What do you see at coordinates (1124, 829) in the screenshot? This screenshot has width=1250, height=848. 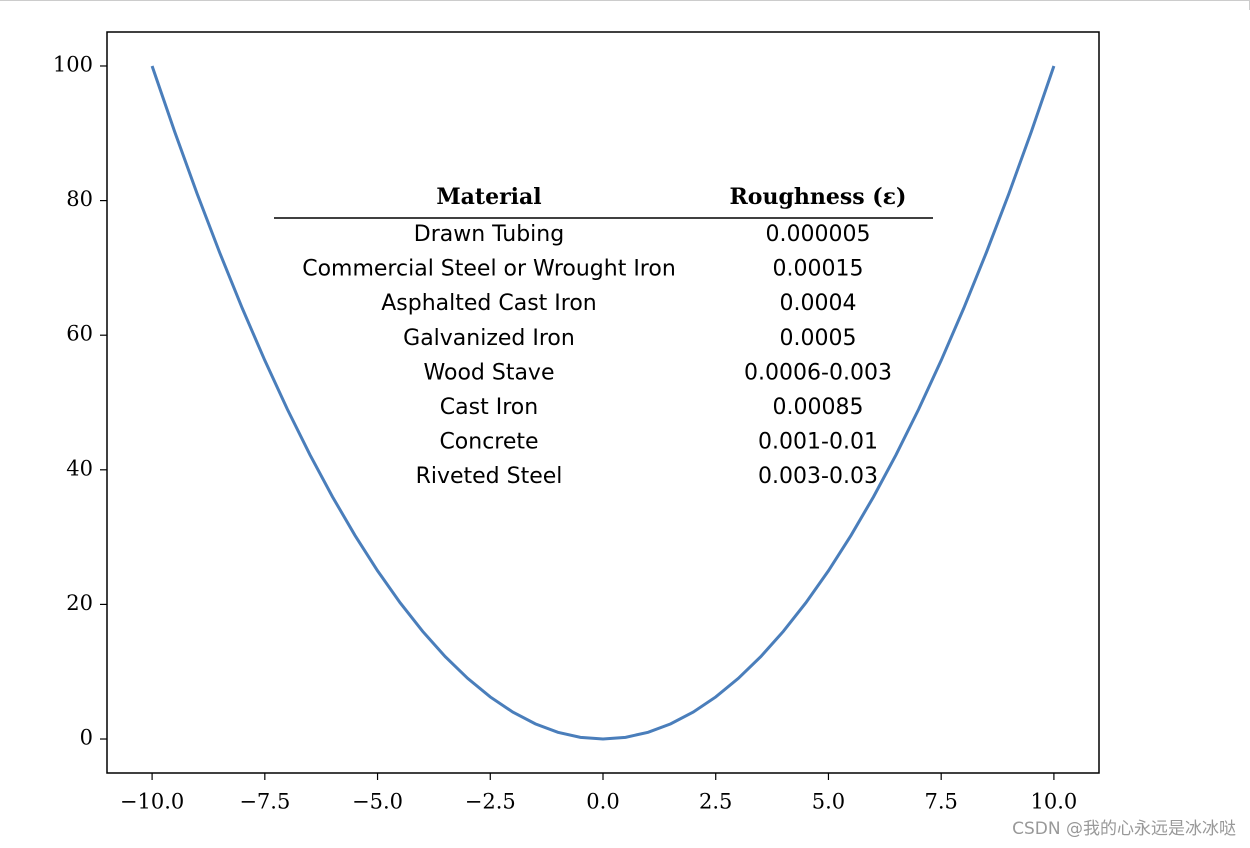 I see `watermark: CSDN @我的心永远是冰冰哒` at bounding box center [1124, 829].